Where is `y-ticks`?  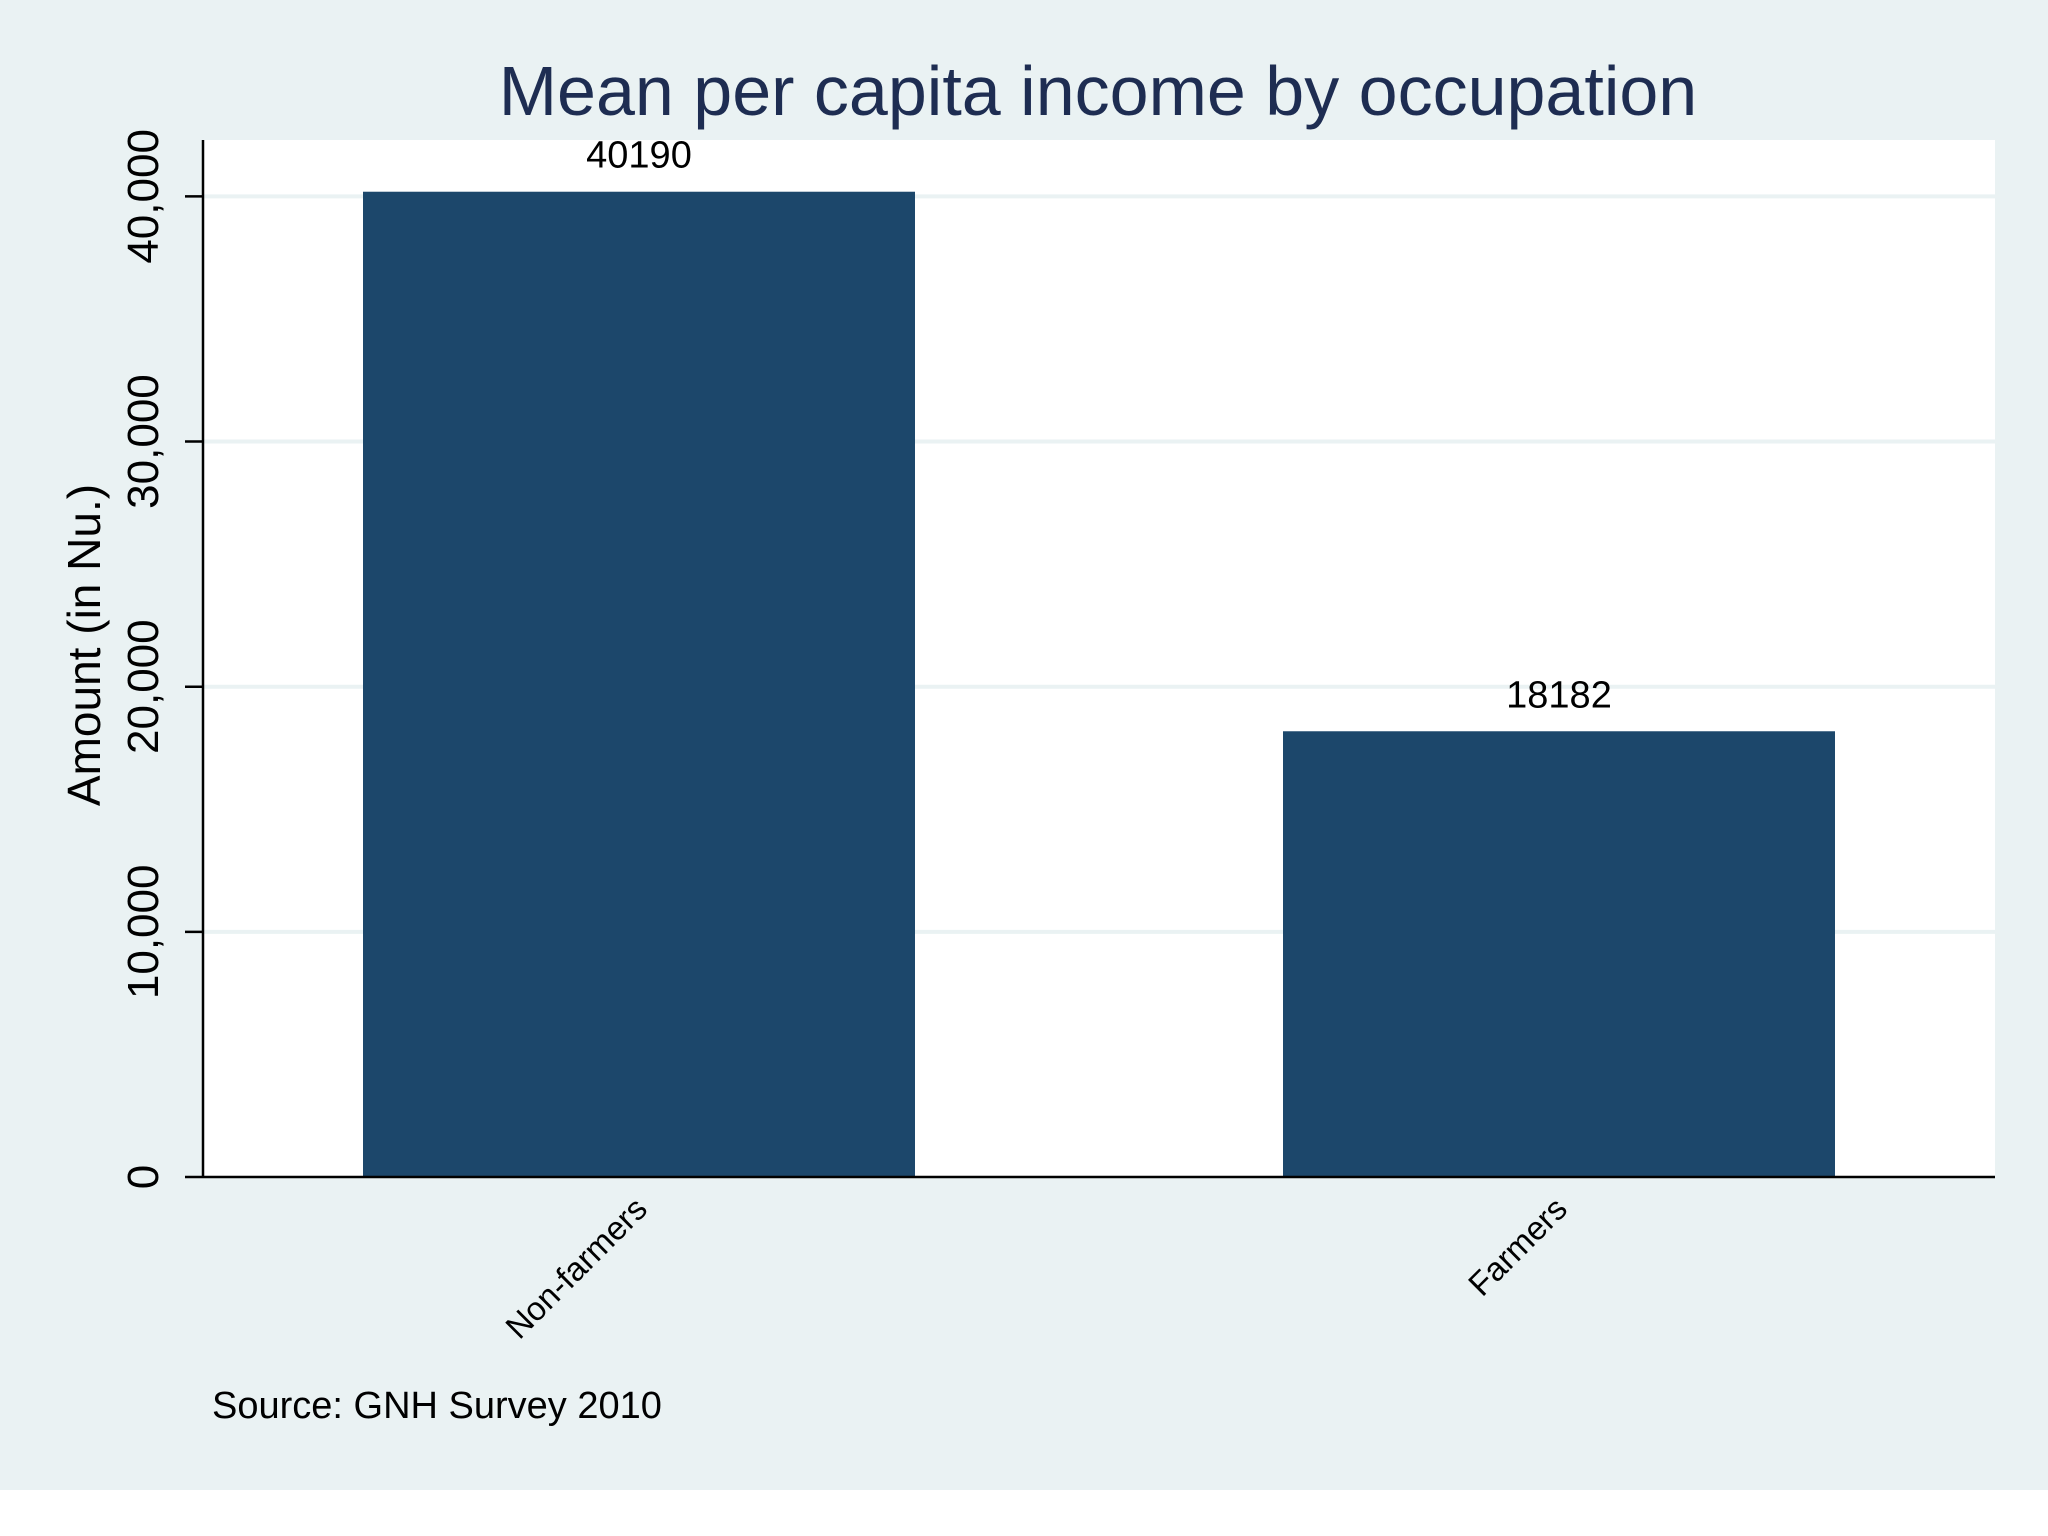 y-ticks is located at coordinates (194, 687).